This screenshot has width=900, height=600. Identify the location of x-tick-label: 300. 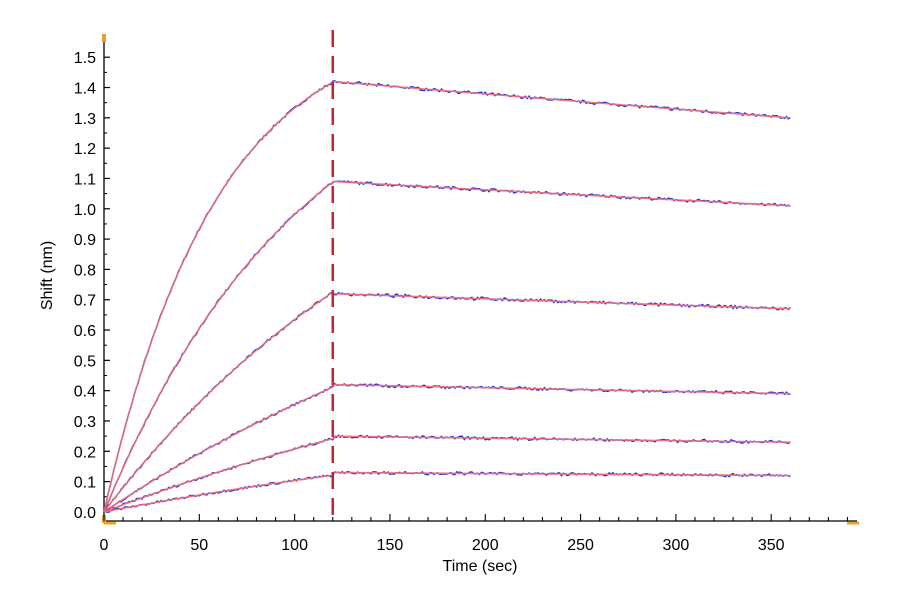
(676, 545).